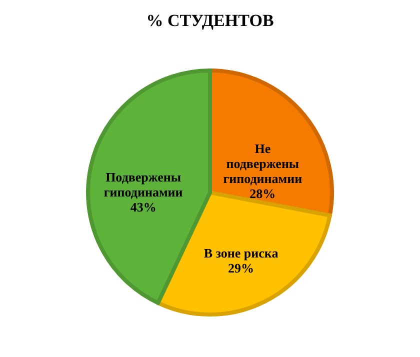 The height and width of the screenshot is (357, 420). Describe the element at coordinates (210, 20) in the screenshot. I see `chart-title: % СТУДЕНТОВ` at that location.